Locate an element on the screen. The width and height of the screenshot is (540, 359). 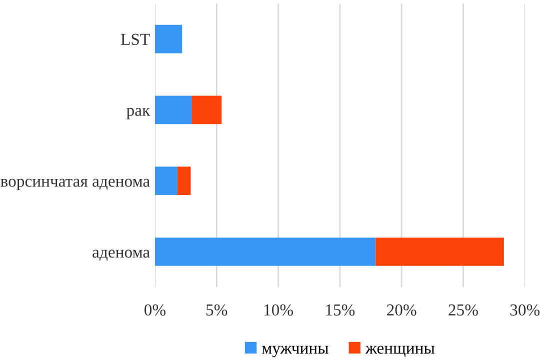
x-tick-label: 25% is located at coordinates (463, 310).